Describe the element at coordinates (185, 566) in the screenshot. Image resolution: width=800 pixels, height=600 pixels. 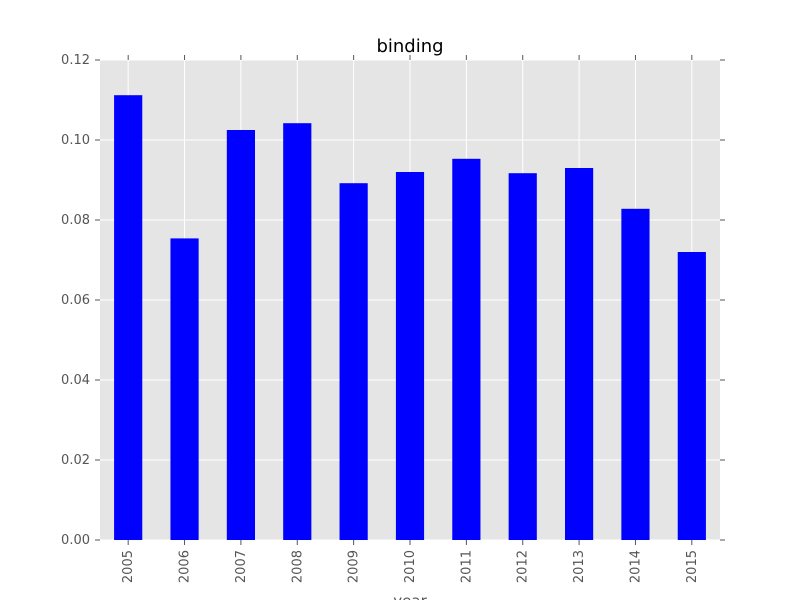
I see `x-tick-label: 2006` at that location.